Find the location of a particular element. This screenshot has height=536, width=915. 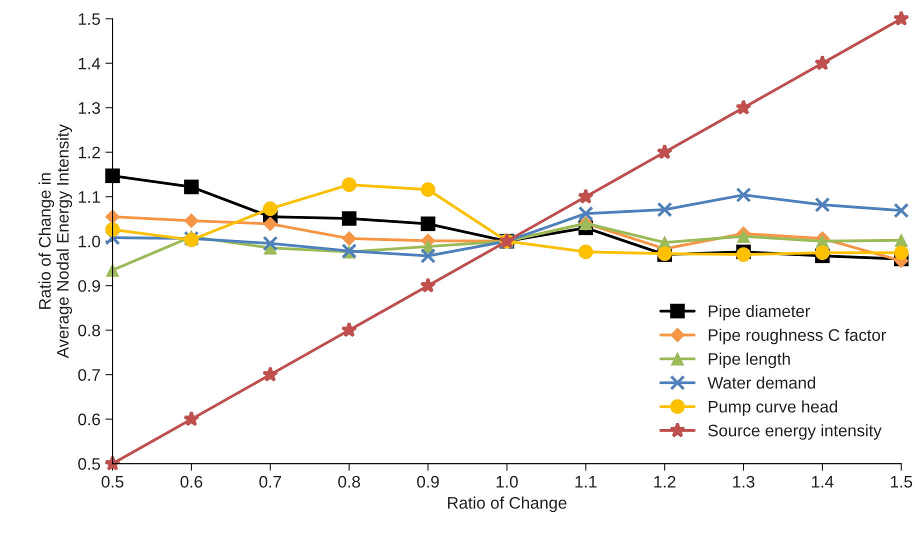

x-tick-label: 0.9 is located at coordinates (428, 482).